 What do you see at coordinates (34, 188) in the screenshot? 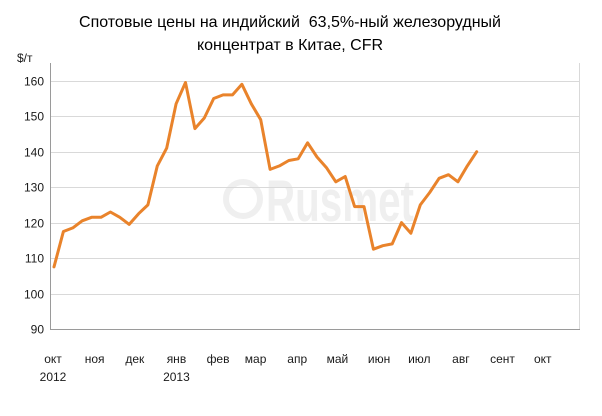
I see `y-tick-label: 130` at bounding box center [34, 188].